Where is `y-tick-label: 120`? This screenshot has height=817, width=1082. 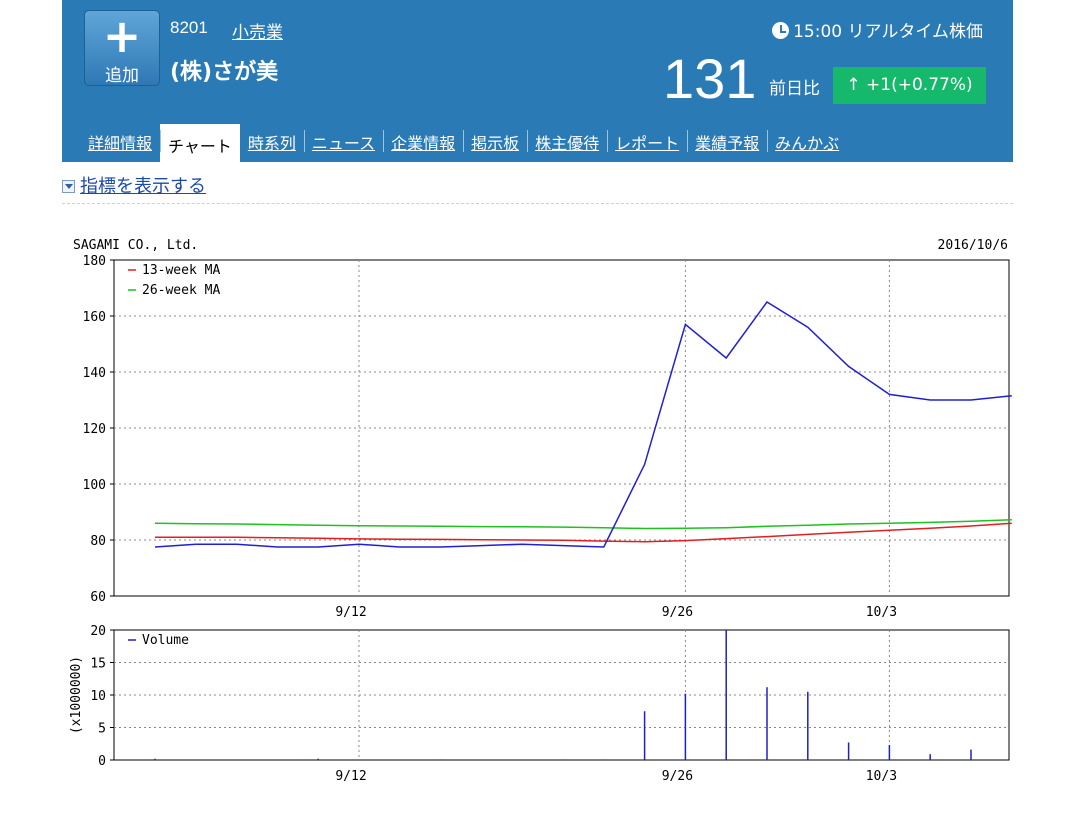 y-tick-label: 120 is located at coordinates (94, 429).